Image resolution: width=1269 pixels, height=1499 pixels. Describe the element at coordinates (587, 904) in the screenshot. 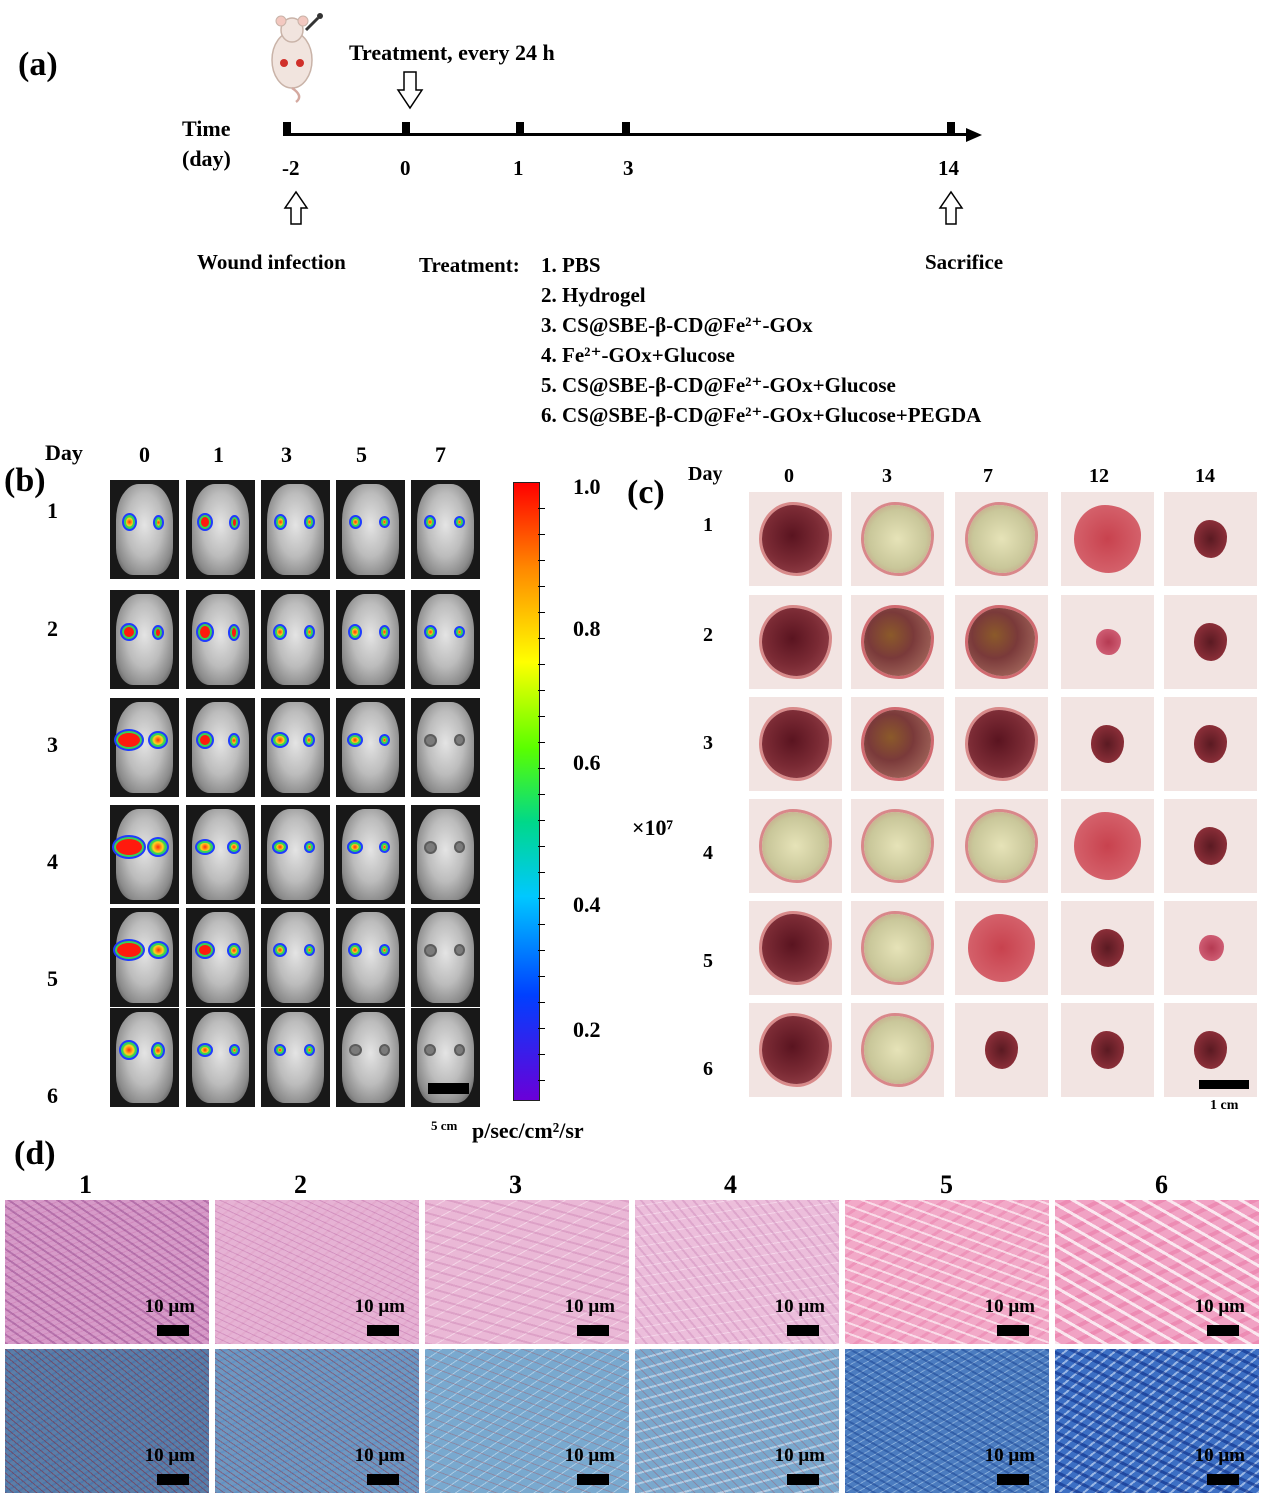

I see `colorbar-tick-label: 0.4` at that location.